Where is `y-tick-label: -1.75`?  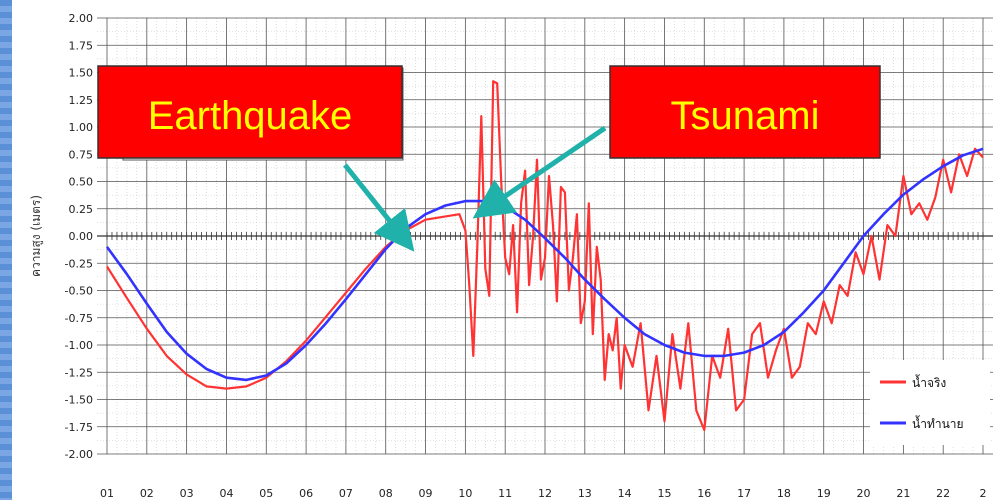 y-tick-label: -1.75 is located at coordinates (79, 427).